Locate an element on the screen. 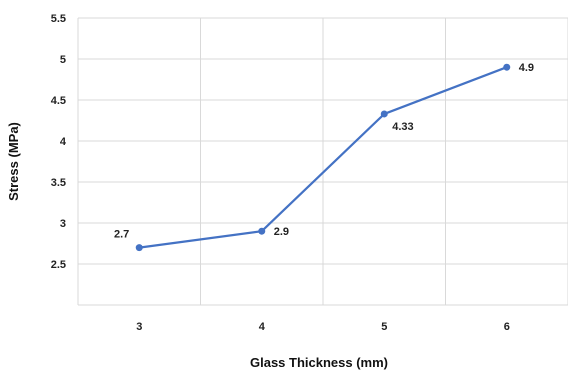 The width and height of the screenshot is (568, 371). y-tick-label: 3.5 is located at coordinates (58, 183).